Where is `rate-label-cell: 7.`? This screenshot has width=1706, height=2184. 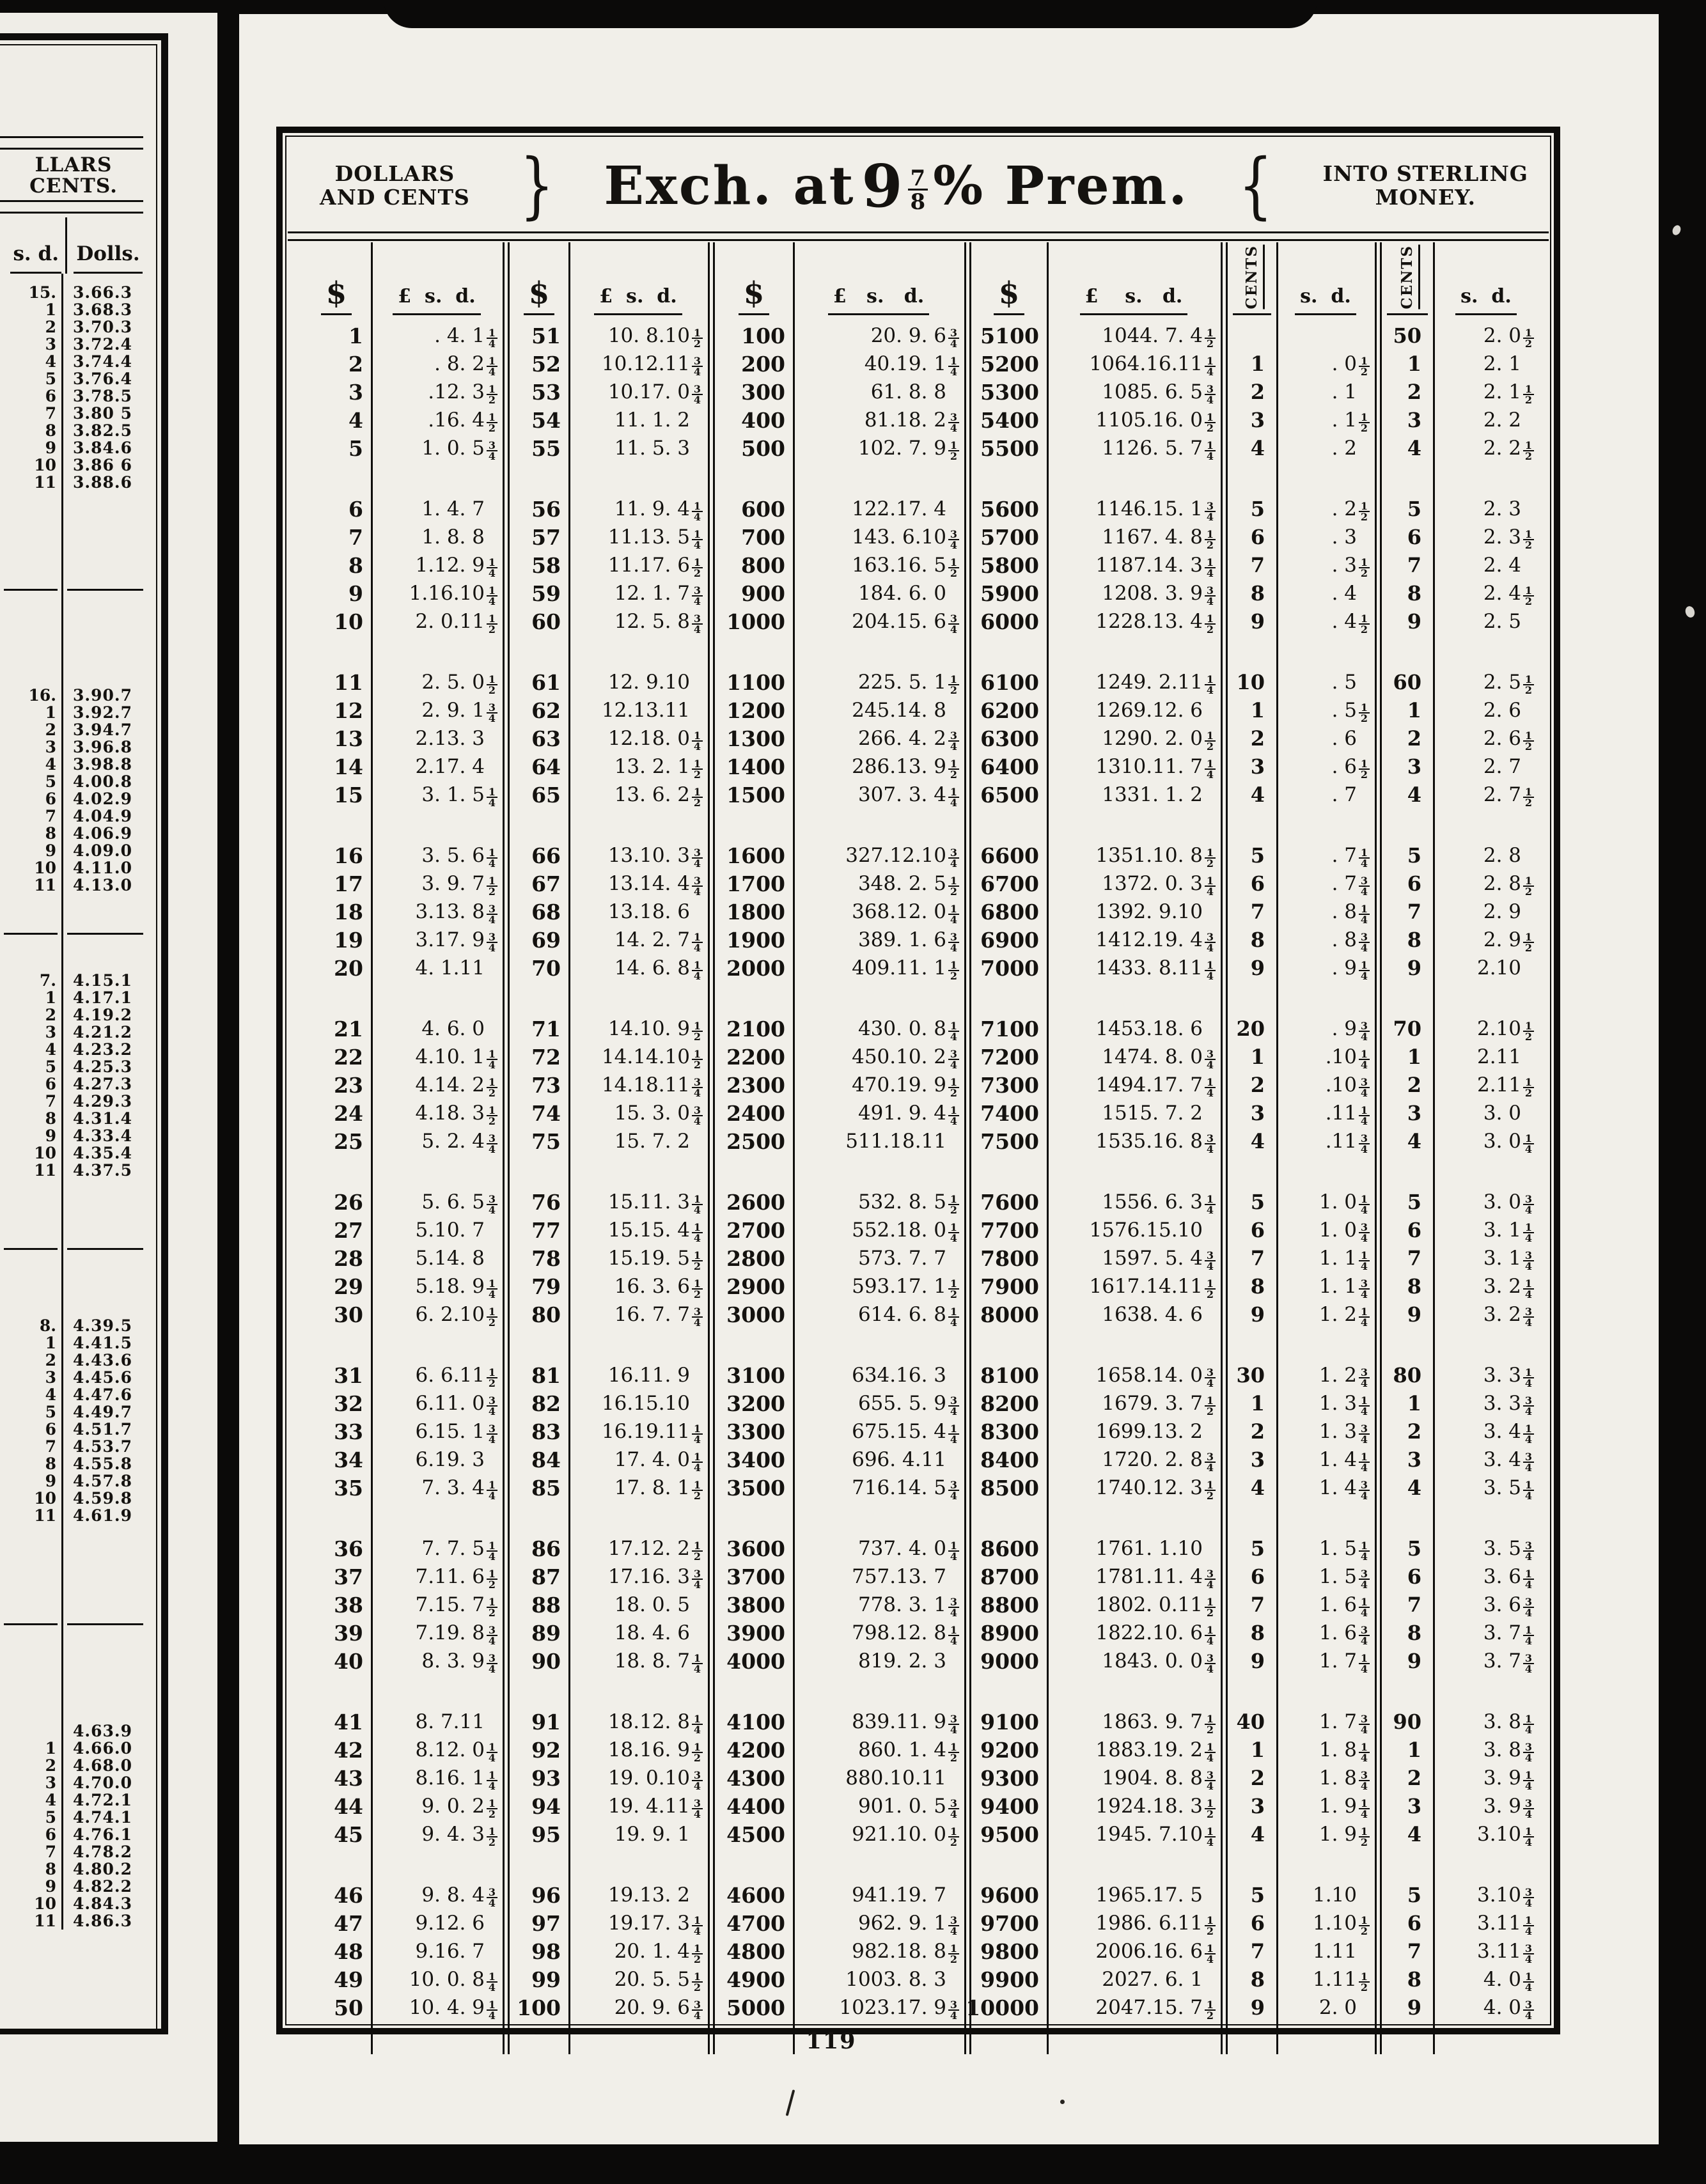 rate-label-cell: 7. is located at coordinates (47, 981).